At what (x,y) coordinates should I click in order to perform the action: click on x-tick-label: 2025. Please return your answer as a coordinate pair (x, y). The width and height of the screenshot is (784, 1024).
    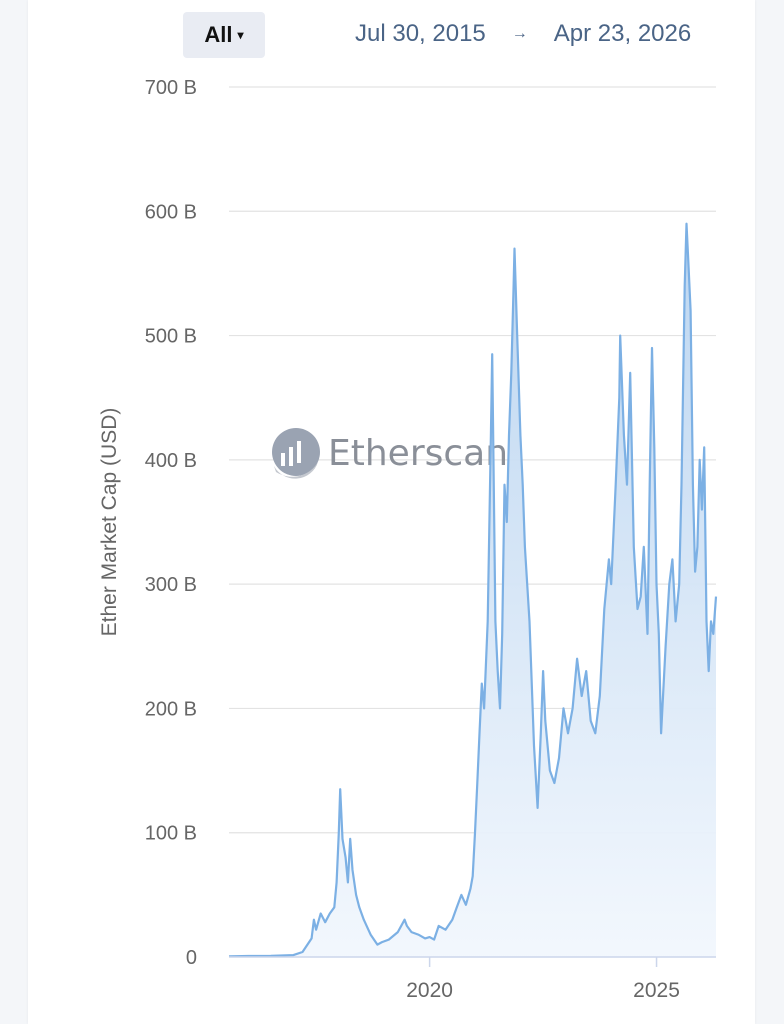
    Looking at the image, I should click on (656, 990).